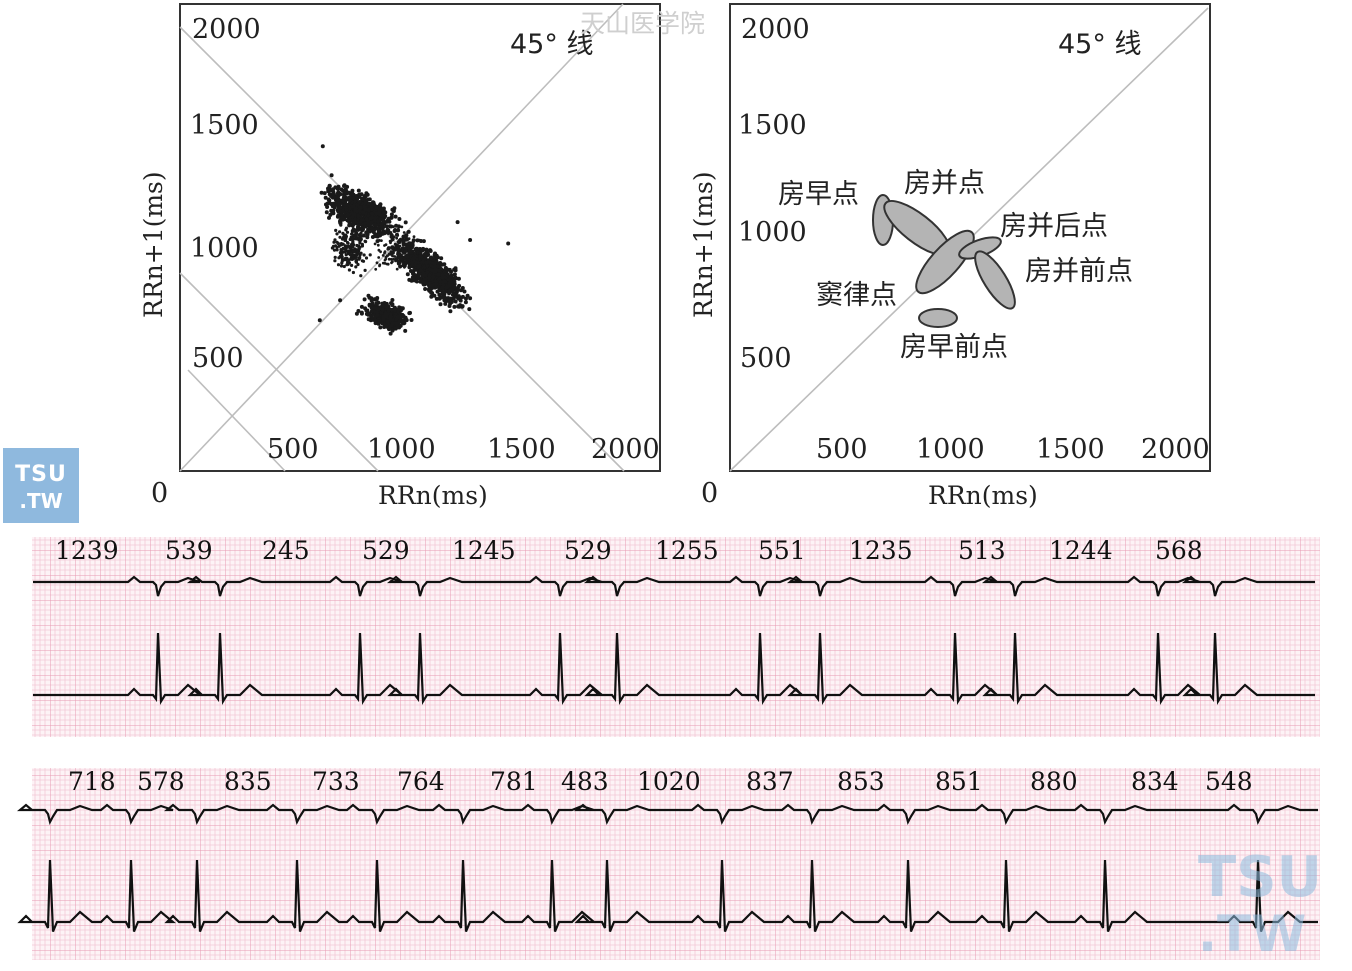 Image resolution: width=1352 pixels, height=971 pixels. Describe the element at coordinates (1054, 226) in the screenshot. I see `label-post-coupled: 房并后点` at that location.